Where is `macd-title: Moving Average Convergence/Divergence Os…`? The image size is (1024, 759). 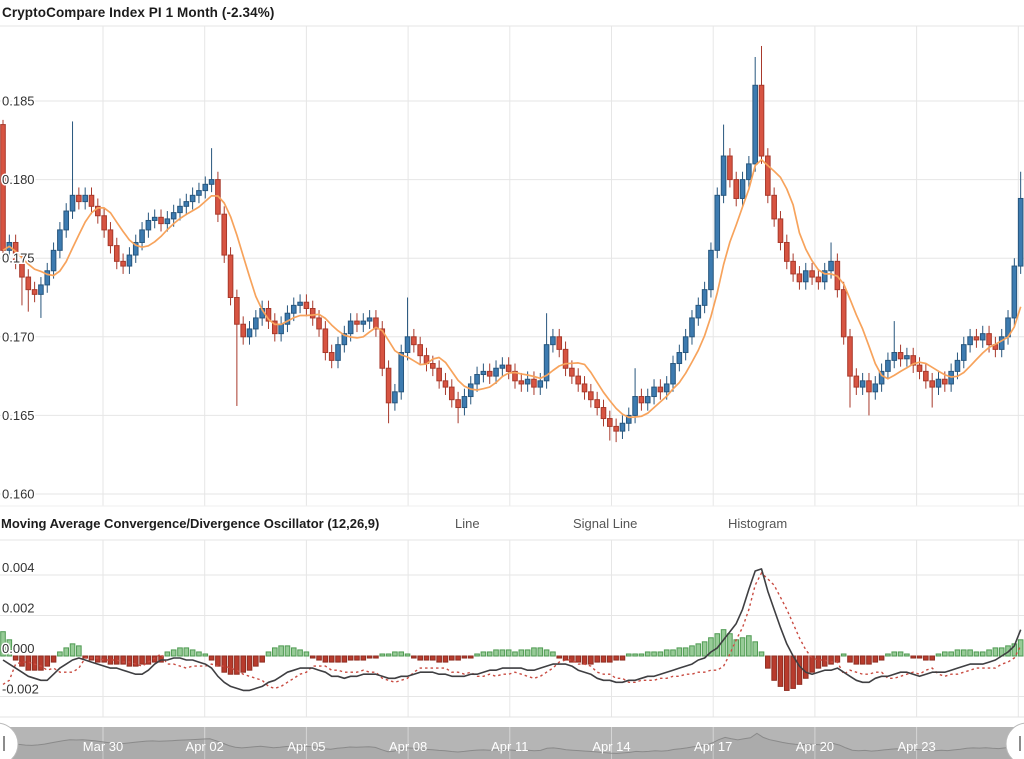 macd-title: Moving Average Convergence/Divergence Os… is located at coordinates (190, 523).